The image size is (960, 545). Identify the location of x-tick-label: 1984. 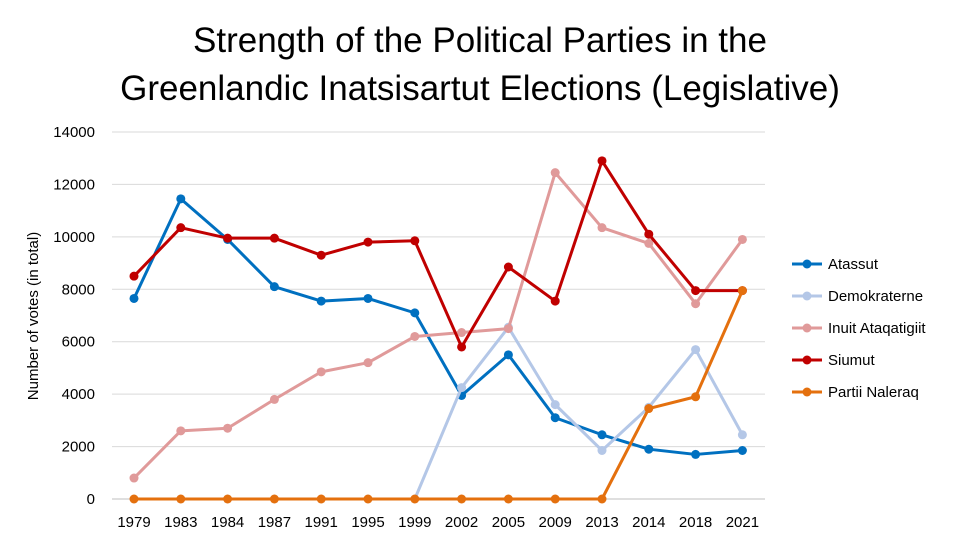
(227, 522).